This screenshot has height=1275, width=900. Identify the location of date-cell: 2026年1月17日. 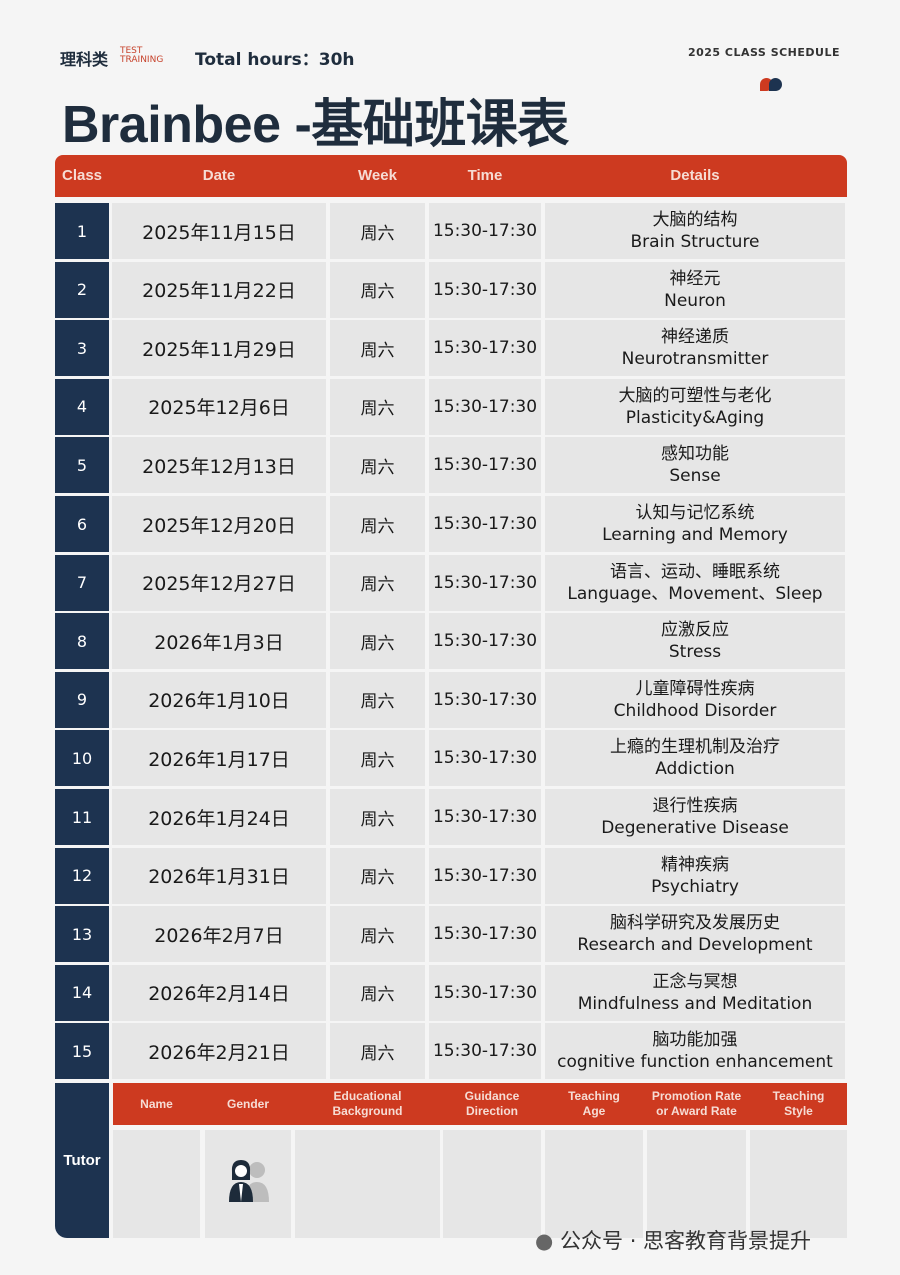
(219, 758).